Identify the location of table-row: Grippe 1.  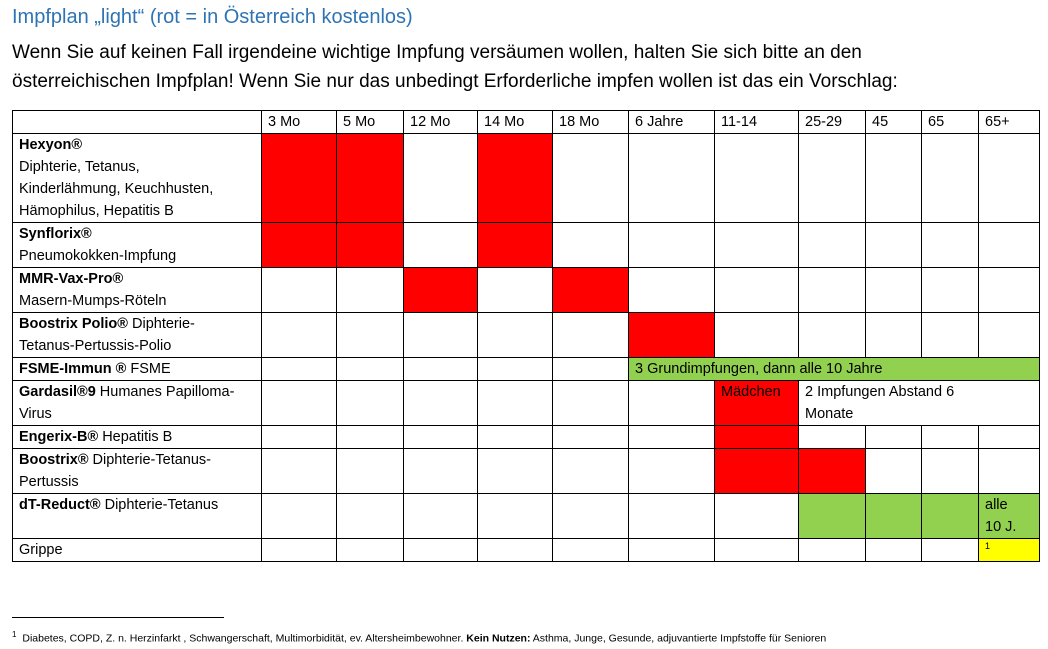
(526, 550).